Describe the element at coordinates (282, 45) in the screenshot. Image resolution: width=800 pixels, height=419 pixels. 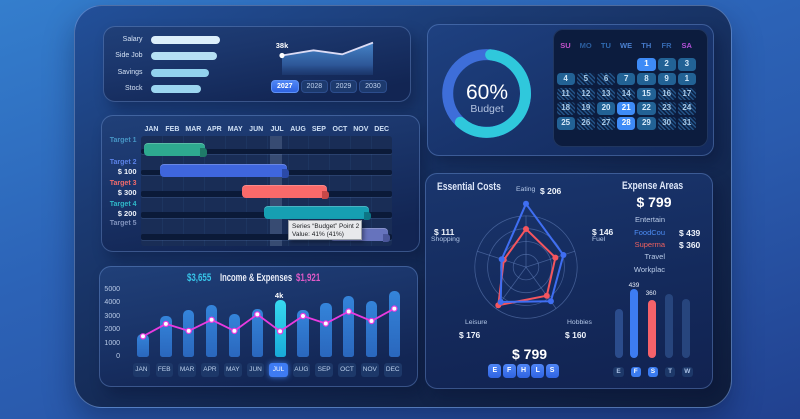
I see `svg-text: 38k` at that location.